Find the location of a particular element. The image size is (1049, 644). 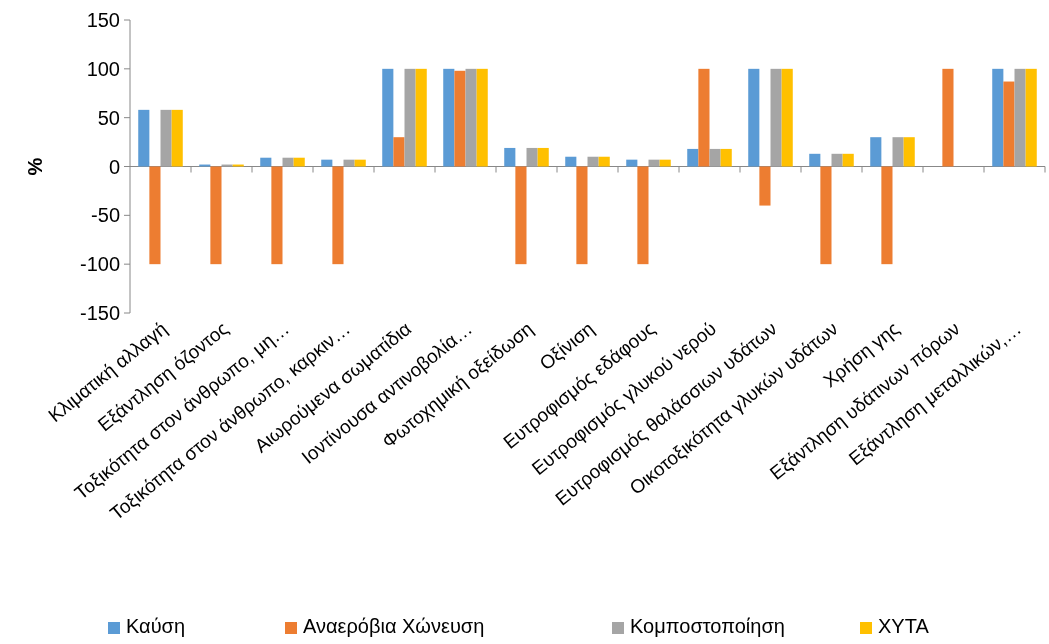

legend-label: ΧΥΤΑ is located at coordinates (904, 626).